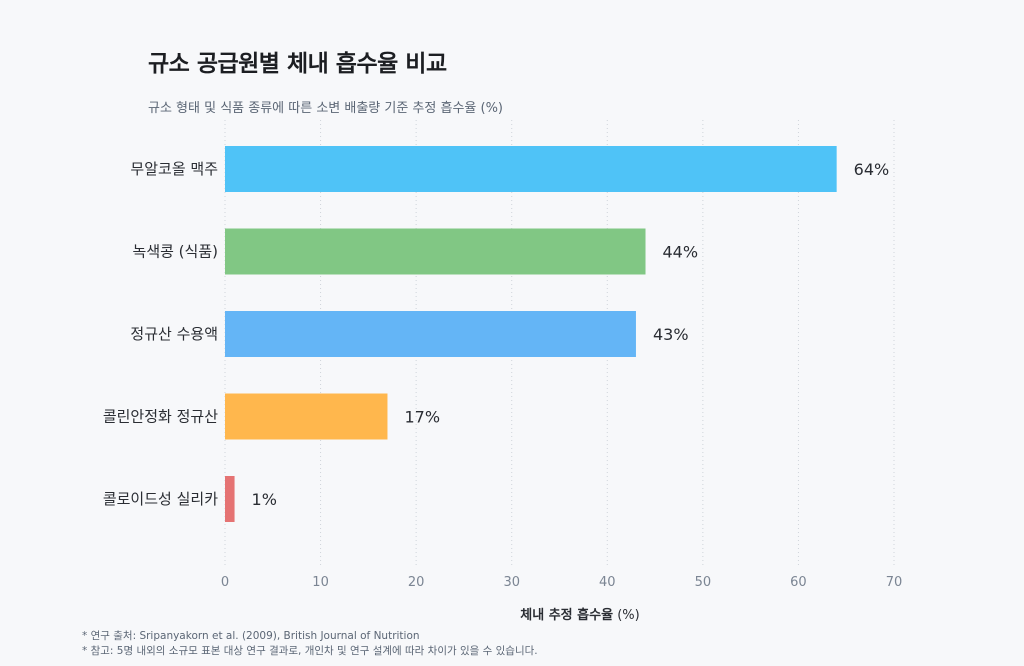  I want to click on chart-title: 규소 공급원별 체내 흡수율 비교, so click(297, 64).